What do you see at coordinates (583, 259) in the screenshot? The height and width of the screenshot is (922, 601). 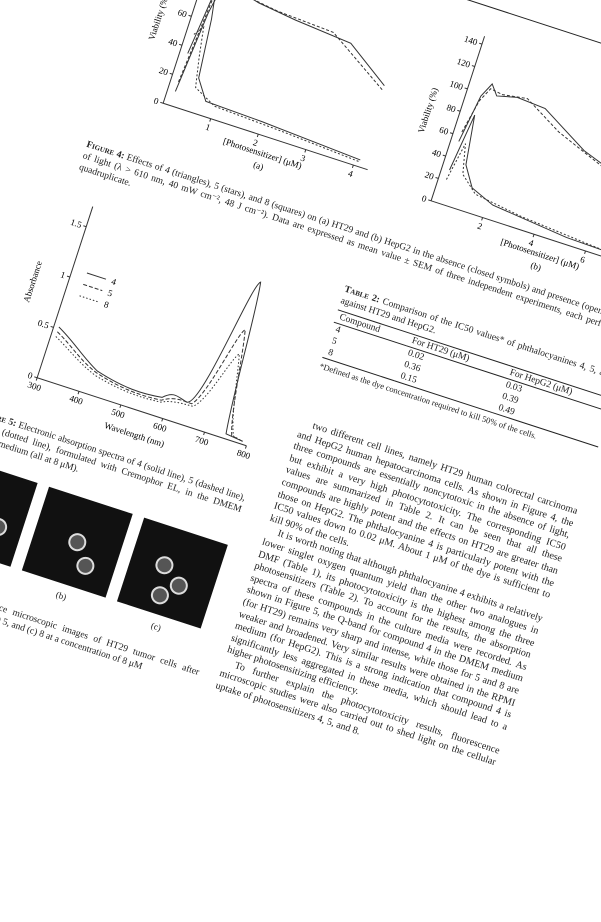 I see `x-tick-label: 6` at bounding box center [583, 259].